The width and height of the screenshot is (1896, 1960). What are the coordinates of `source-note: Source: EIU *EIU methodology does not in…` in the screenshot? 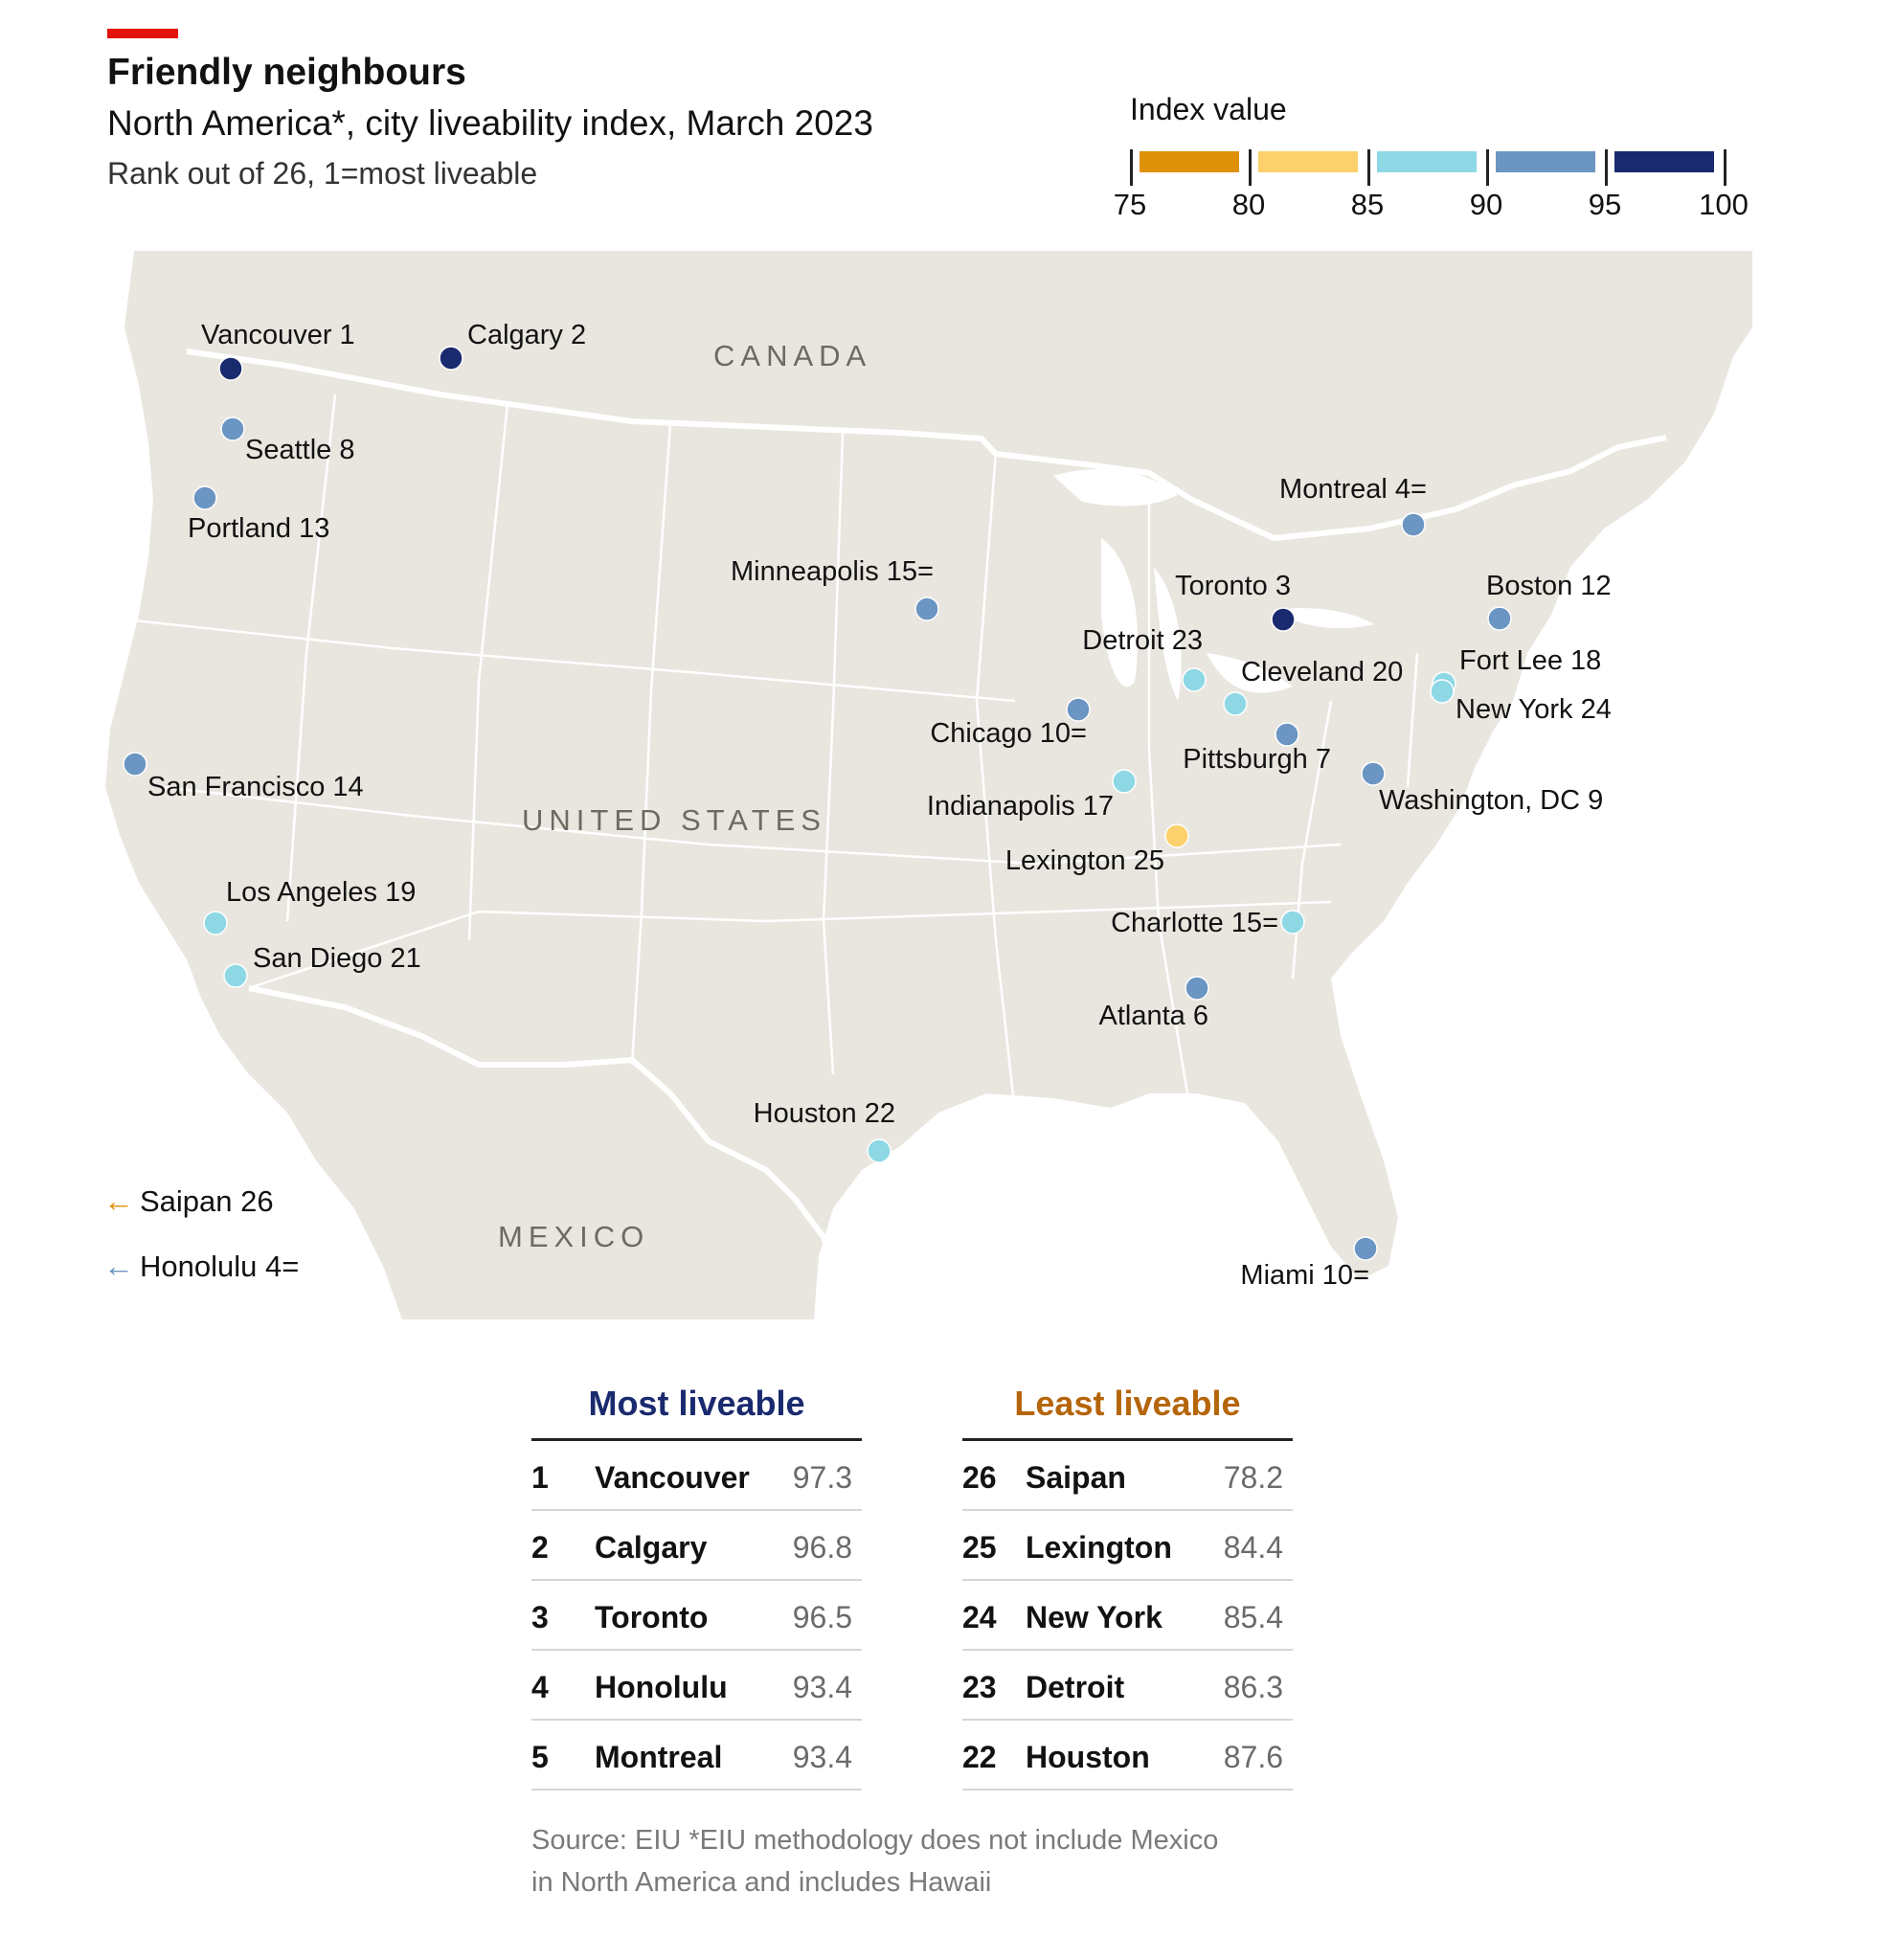 It's located at (874, 1861).